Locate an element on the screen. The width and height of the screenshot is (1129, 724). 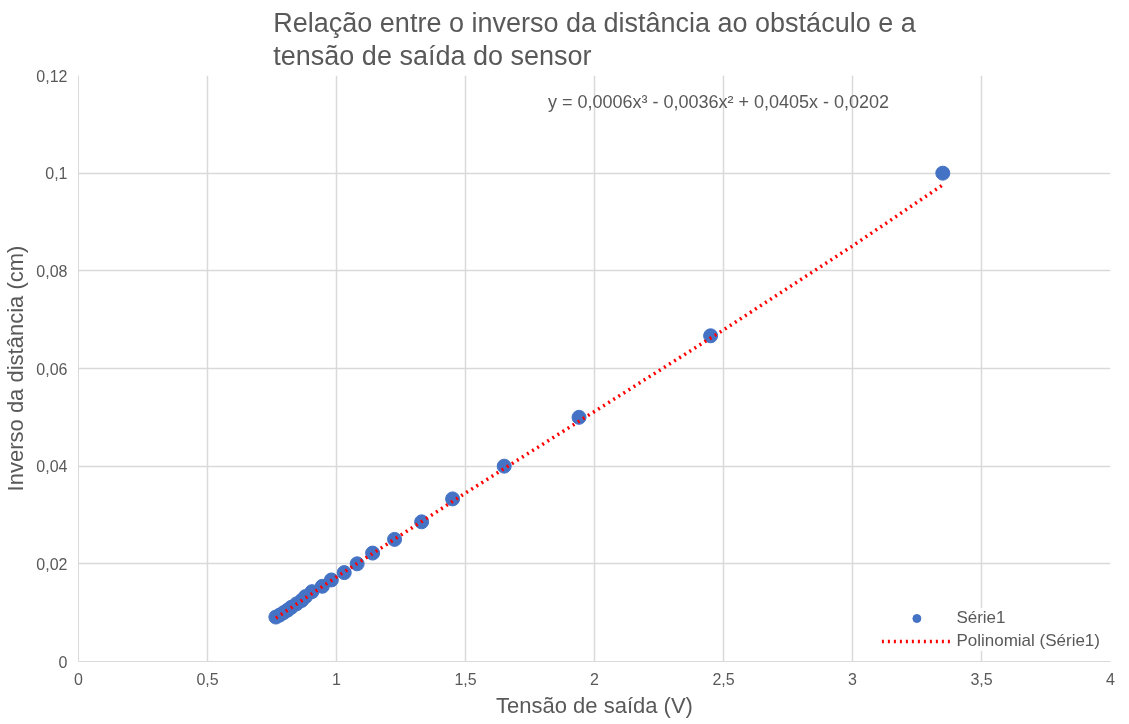
annotation: y = 0,0006x³ - 0,0036x² + 0,0405x - 0,0202 is located at coordinates (718, 101).